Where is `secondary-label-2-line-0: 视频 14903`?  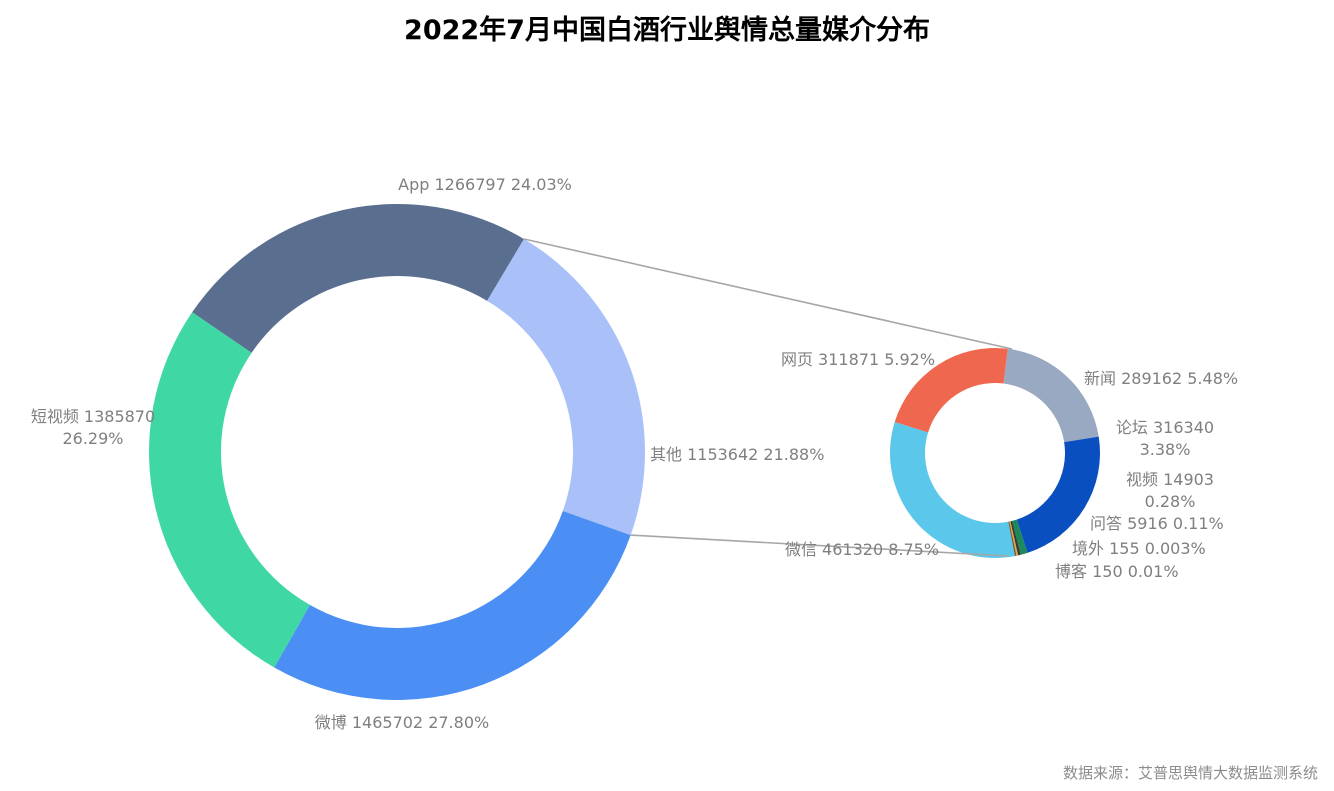 secondary-label-2-line-0: 视频 14903 is located at coordinates (1170, 479).